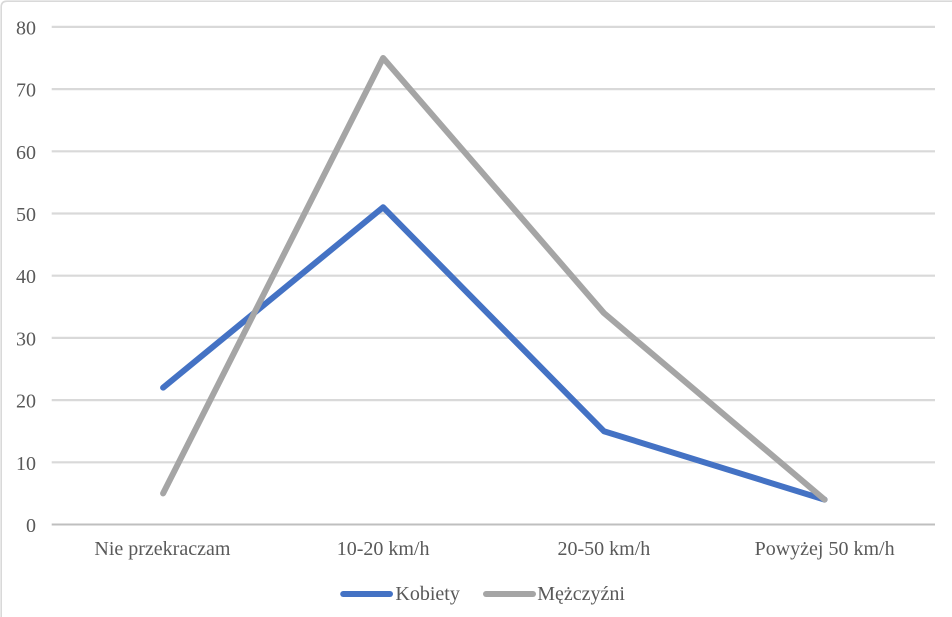 The height and width of the screenshot is (617, 952). Describe the element at coordinates (162, 549) in the screenshot. I see `svg-text: Nie przekraczam` at that location.